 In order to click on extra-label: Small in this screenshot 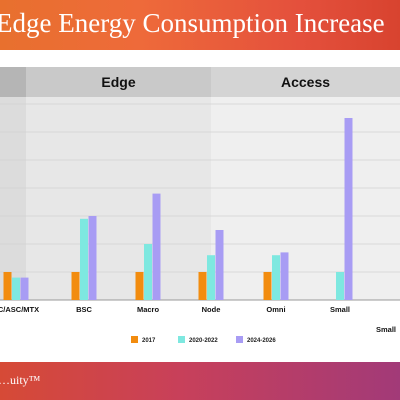, I will do `click(386, 329)`.